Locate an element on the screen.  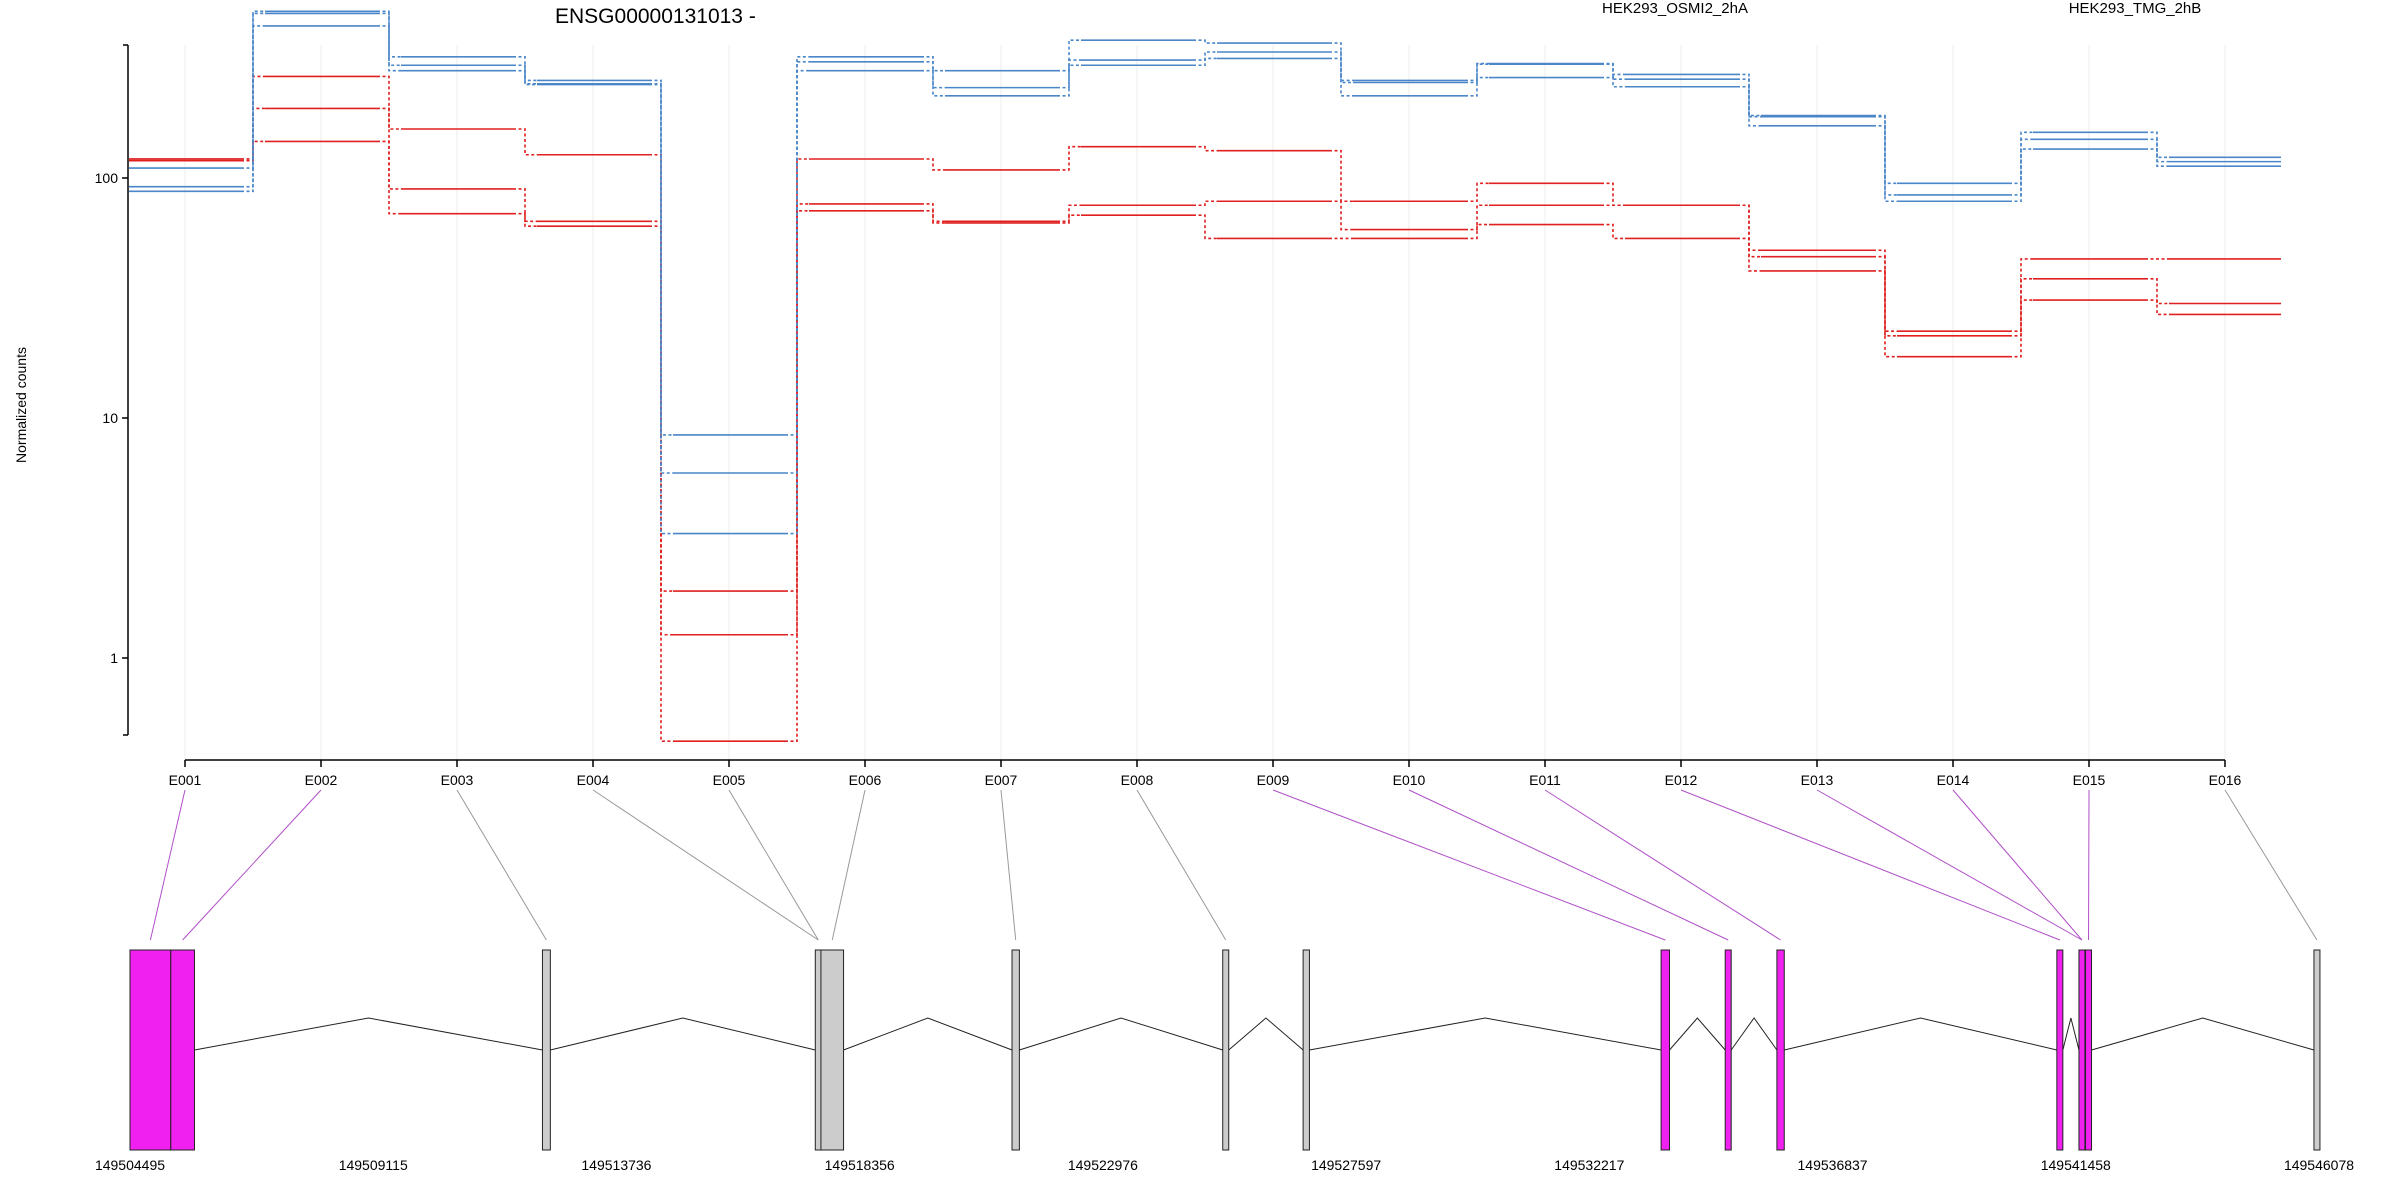
x-tick-label-e001: E001 is located at coordinates (185, 780).